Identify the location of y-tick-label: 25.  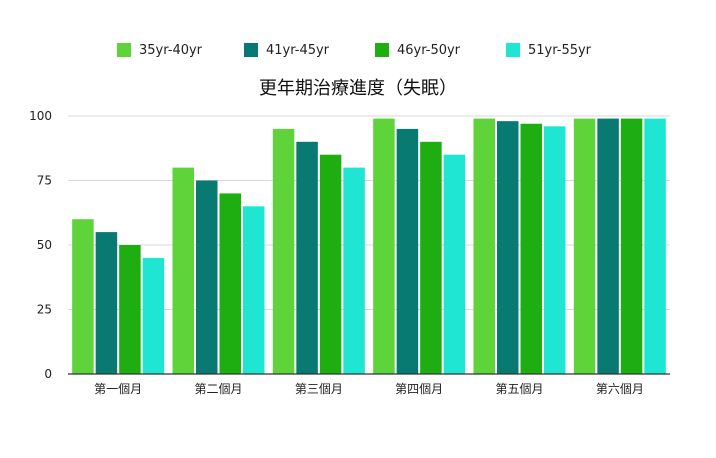
(44, 310).